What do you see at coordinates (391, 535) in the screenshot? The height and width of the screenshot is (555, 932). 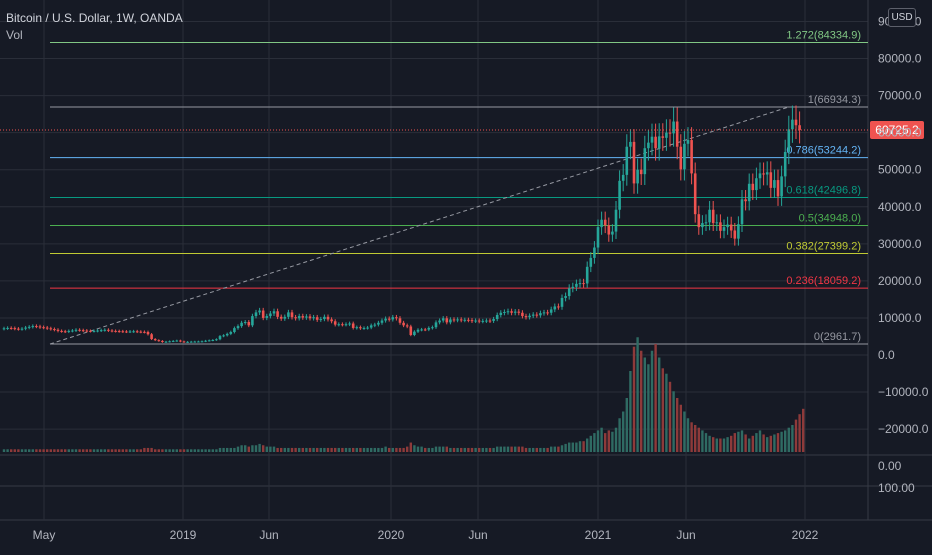 I see `time-tick-label: 2020` at bounding box center [391, 535].